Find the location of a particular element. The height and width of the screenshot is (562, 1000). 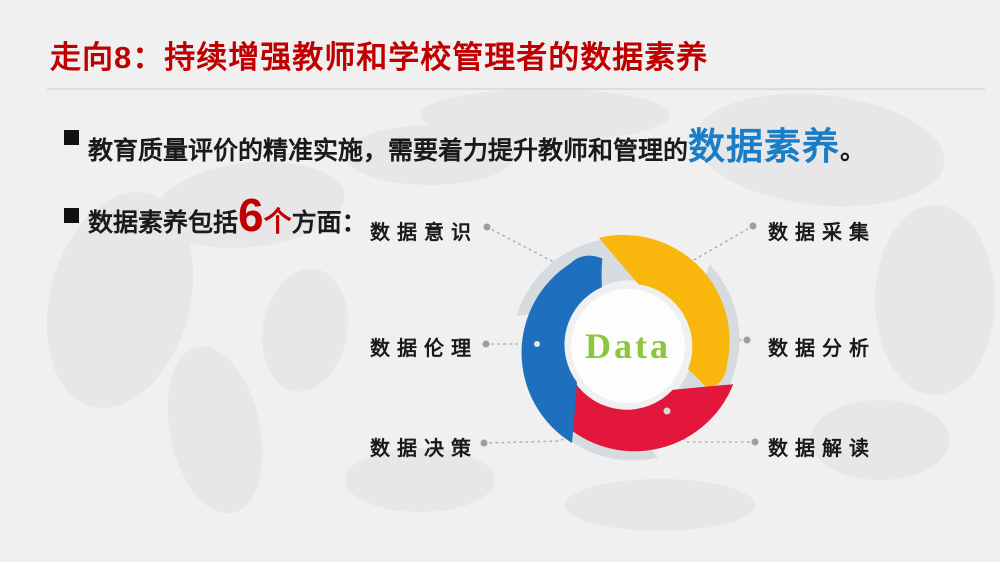

bullet2-text: 数据素养包括 is located at coordinates (163, 223).